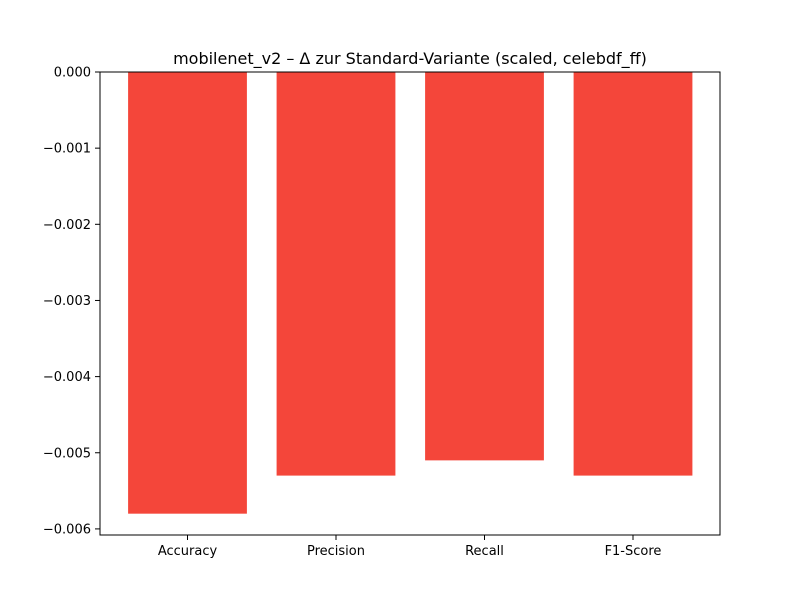  Describe the element at coordinates (67, 377) in the screenshot. I see `y-tick-label: −0.004` at that location.